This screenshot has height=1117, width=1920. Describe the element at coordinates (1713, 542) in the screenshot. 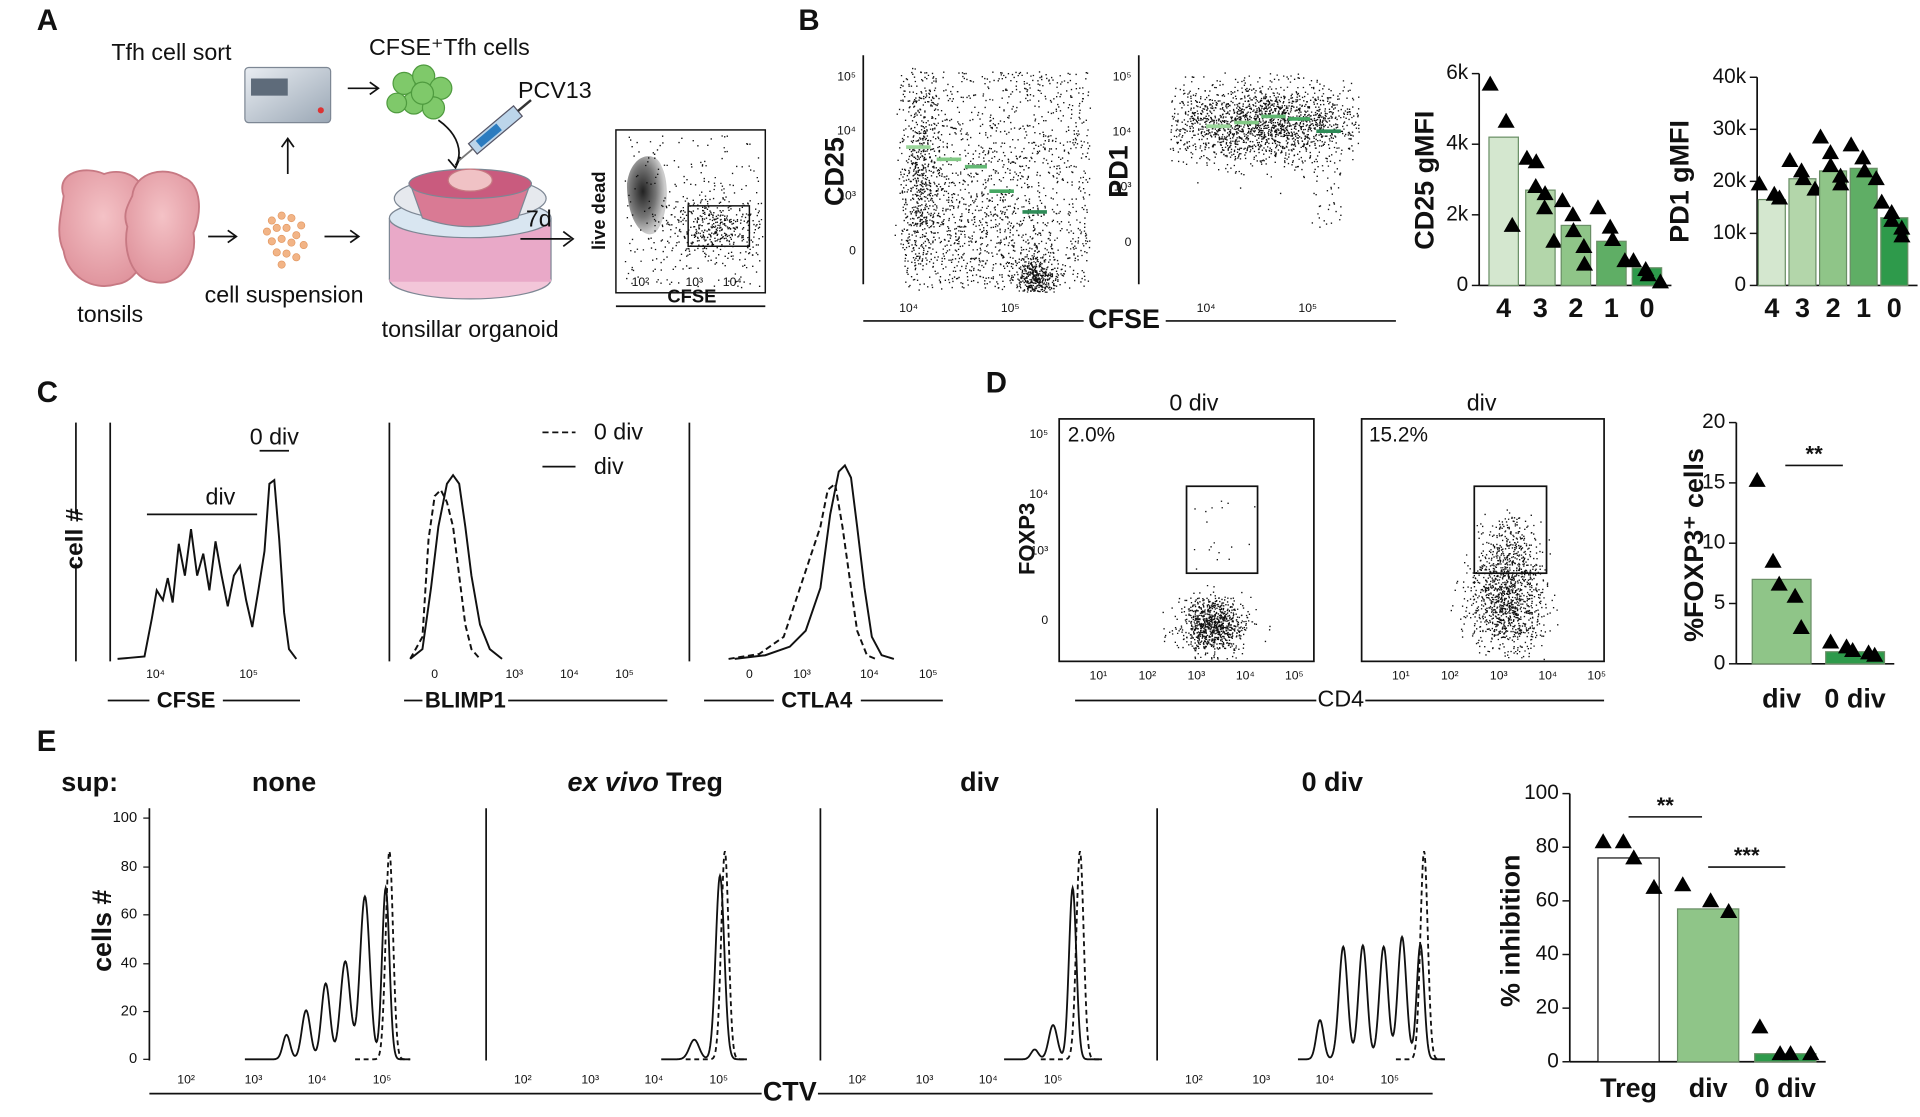

I see `tick-label: 10` at that location.